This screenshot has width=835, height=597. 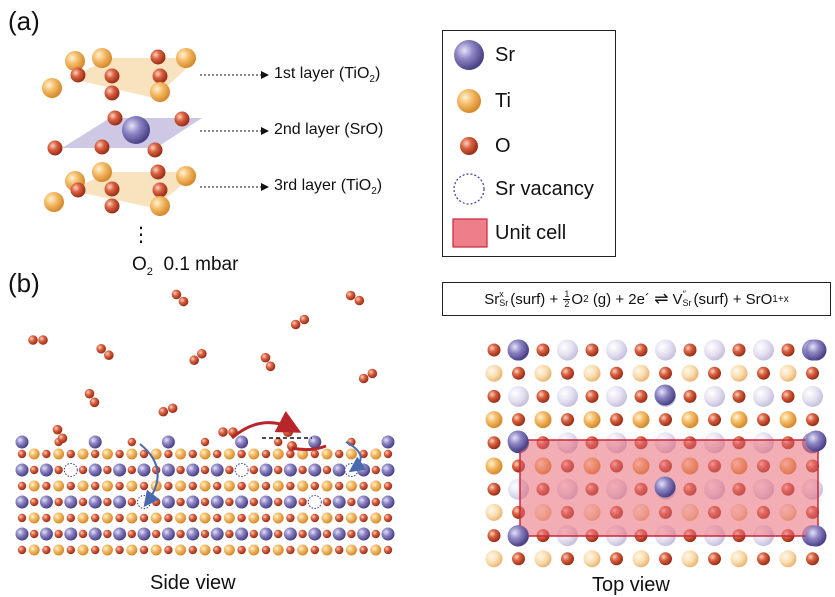 What do you see at coordinates (529, 143) in the screenshot?
I see `legend-box: Sr Ti O Sr vacancy Unit cell` at bounding box center [529, 143].